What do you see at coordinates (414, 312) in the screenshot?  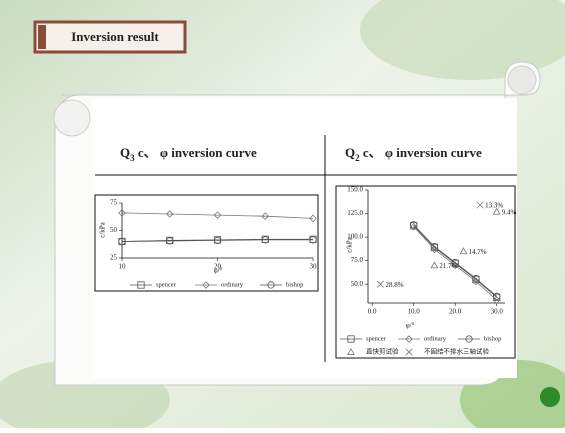 I see `x-tick-label: 10.0` at bounding box center [414, 312].